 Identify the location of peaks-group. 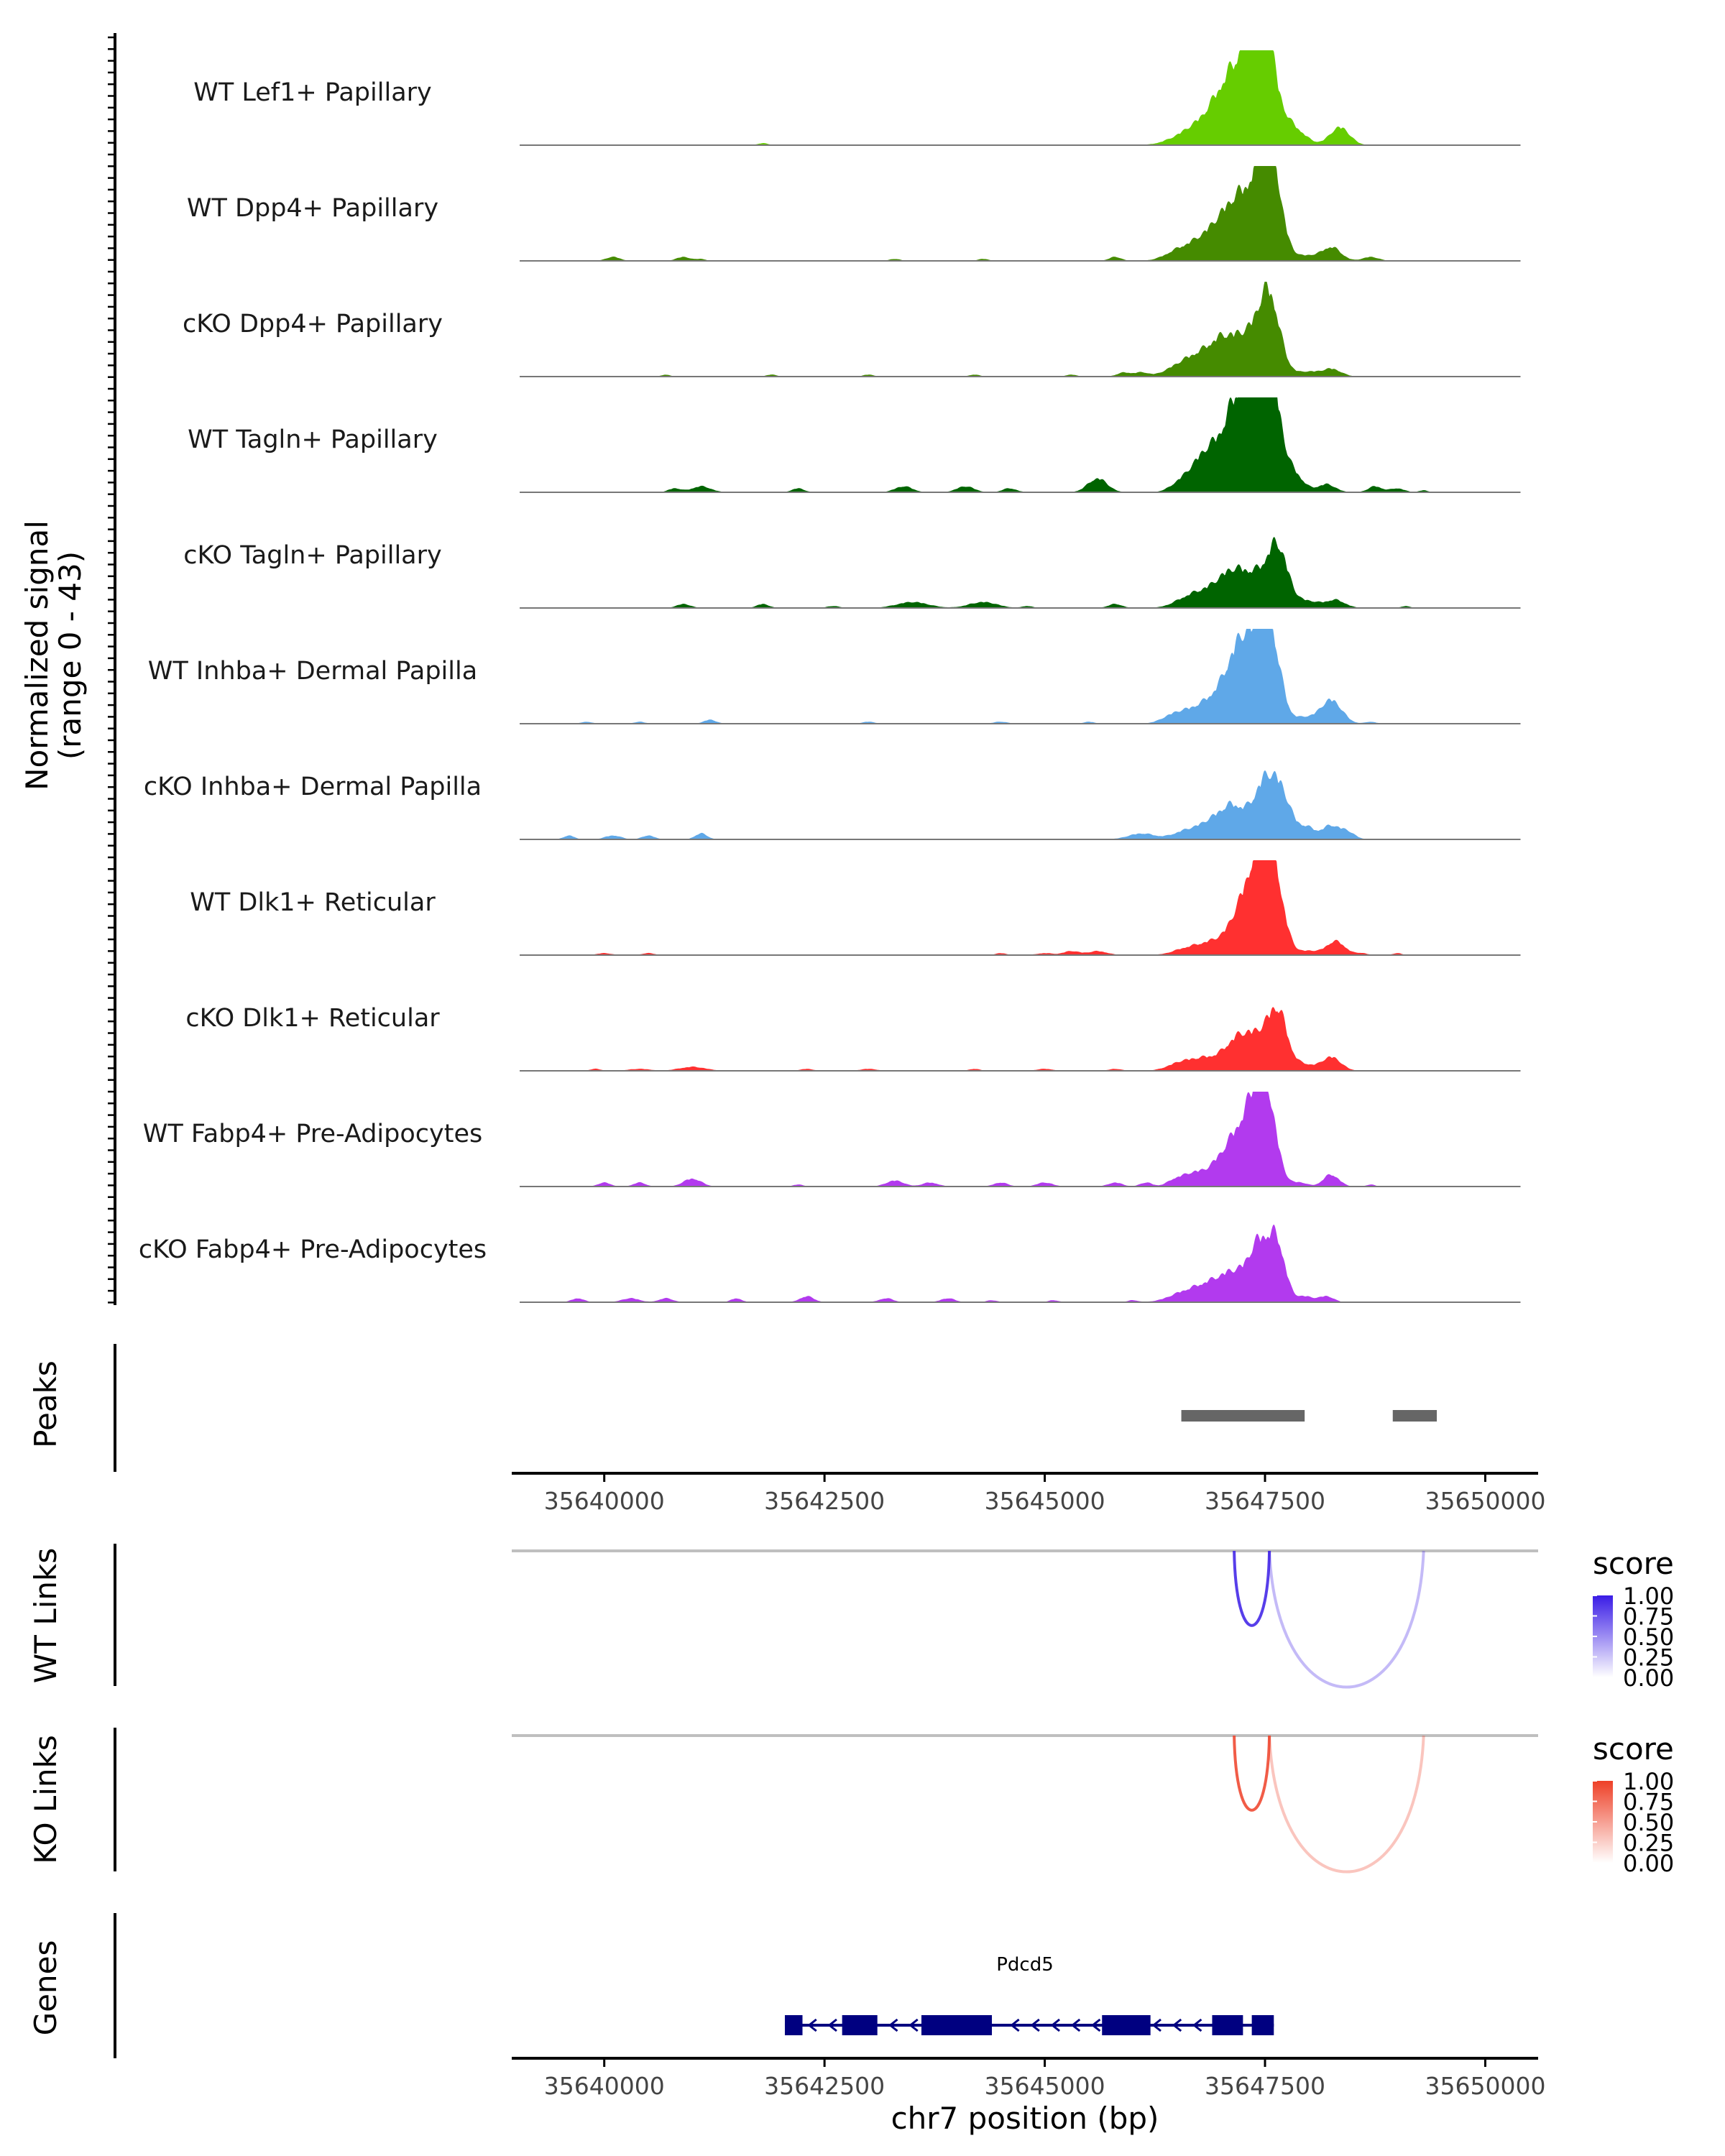
(1309, 1416).